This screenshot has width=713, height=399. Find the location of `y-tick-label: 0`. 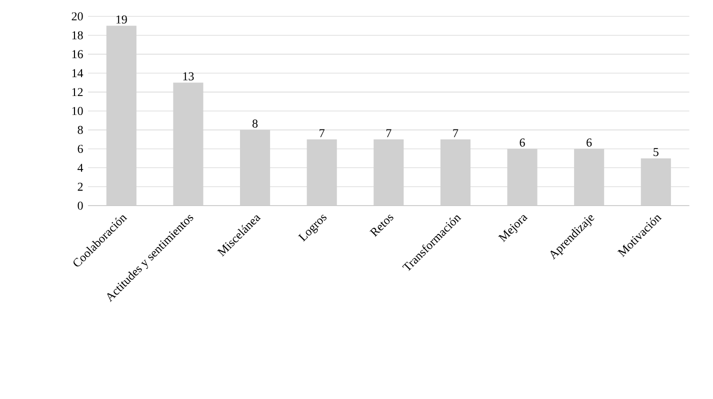

y-tick-label: 0 is located at coordinates (80, 206).